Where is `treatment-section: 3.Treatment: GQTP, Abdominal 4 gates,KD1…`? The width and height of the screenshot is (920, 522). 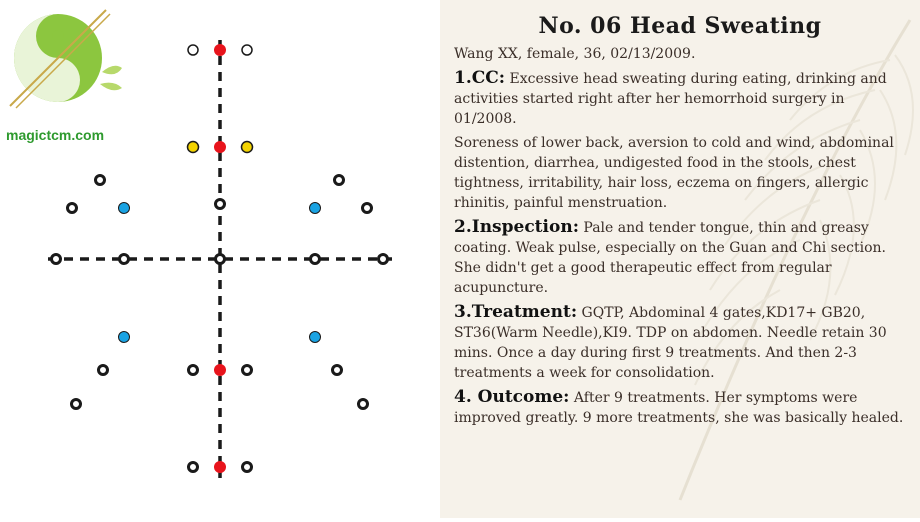
treatment-section: 3.Treatment: GQTP, Abdominal 4 gates,KD1… is located at coordinates (680, 342).